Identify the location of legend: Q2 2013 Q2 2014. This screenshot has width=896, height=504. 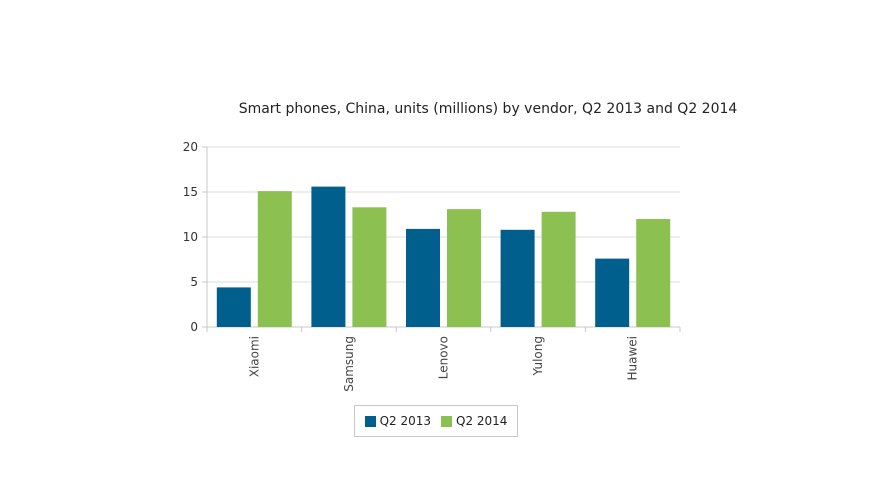
(436, 421).